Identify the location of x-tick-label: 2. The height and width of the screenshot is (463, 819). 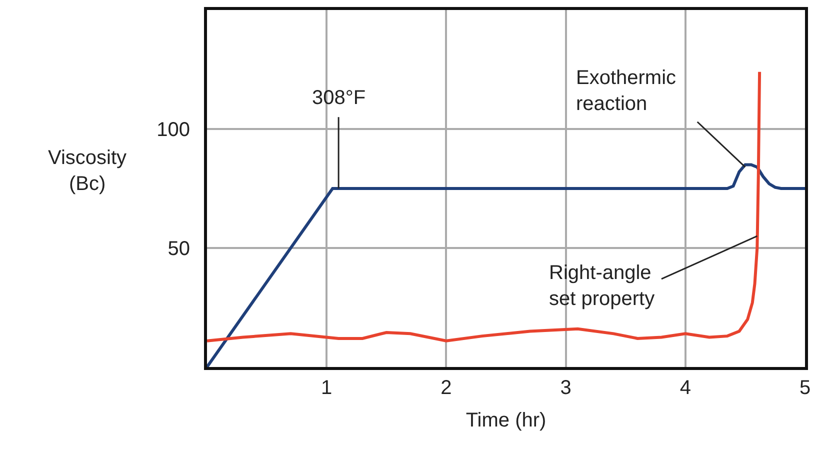
(446, 388).